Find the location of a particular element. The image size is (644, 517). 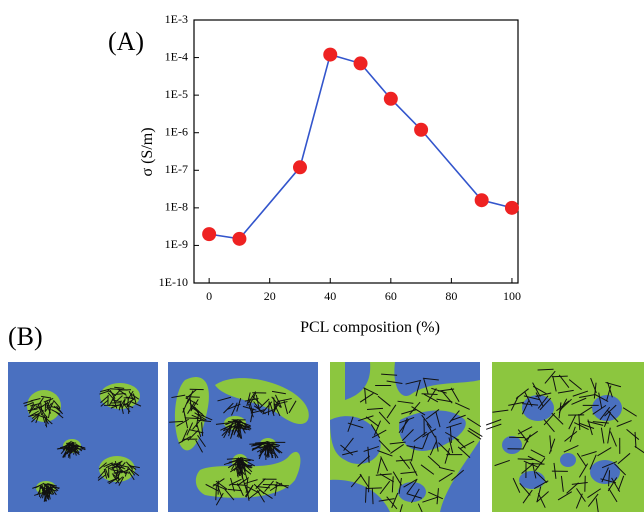

x-axis-title: PCL composition (%) is located at coordinates (370, 327).